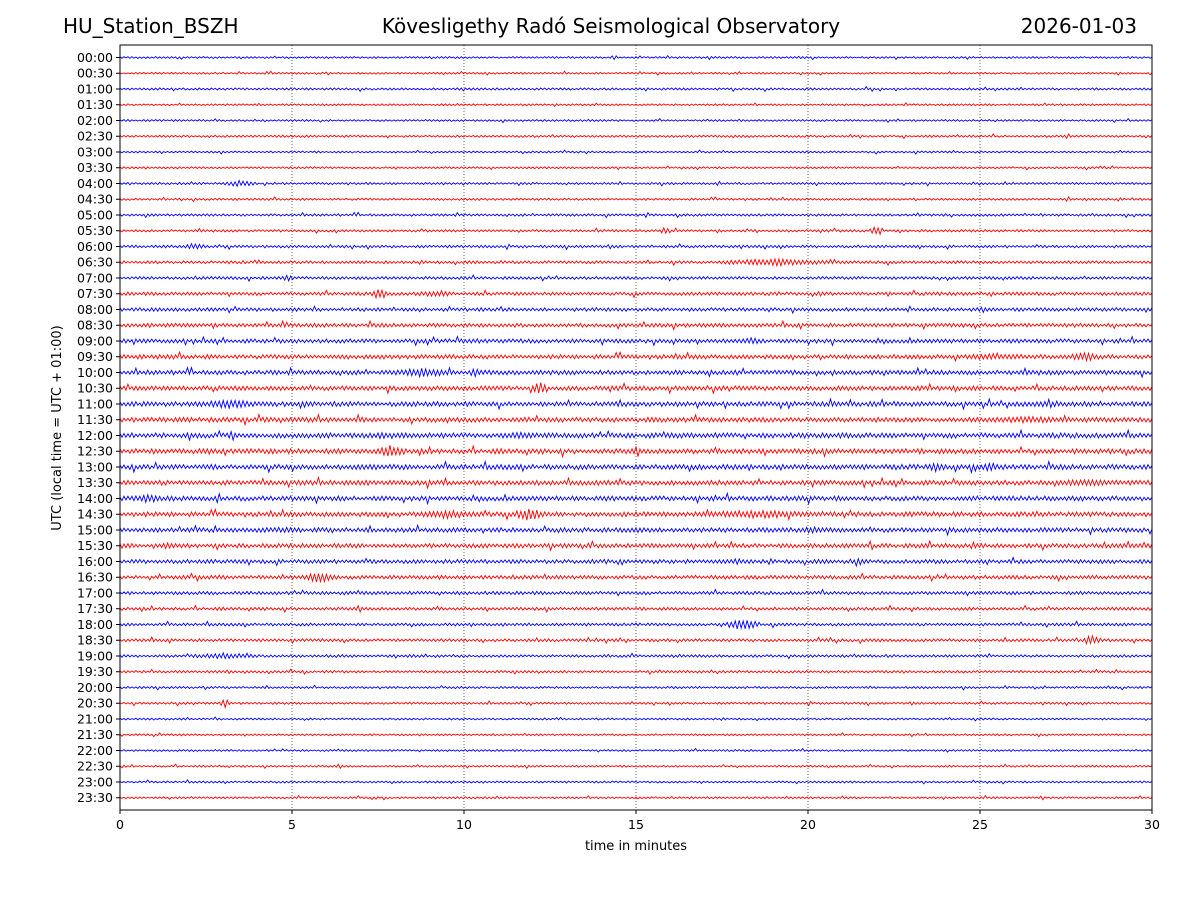  What do you see at coordinates (95, 57) in the screenshot?
I see `y-tick-label: 00:00` at bounding box center [95, 57].